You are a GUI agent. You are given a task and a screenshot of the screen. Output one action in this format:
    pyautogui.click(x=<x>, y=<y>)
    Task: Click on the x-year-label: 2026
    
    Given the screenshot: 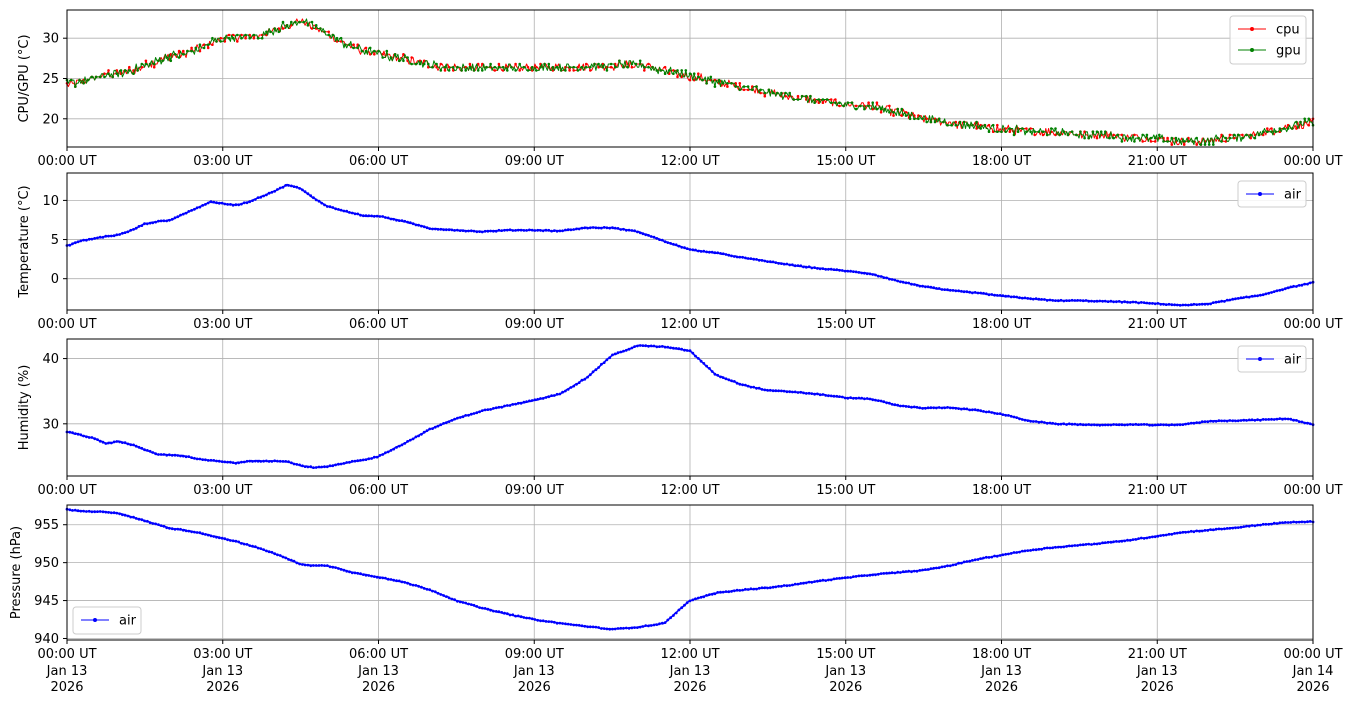 What is the action you would take?
    pyautogui.click(x=378, y=687)
    